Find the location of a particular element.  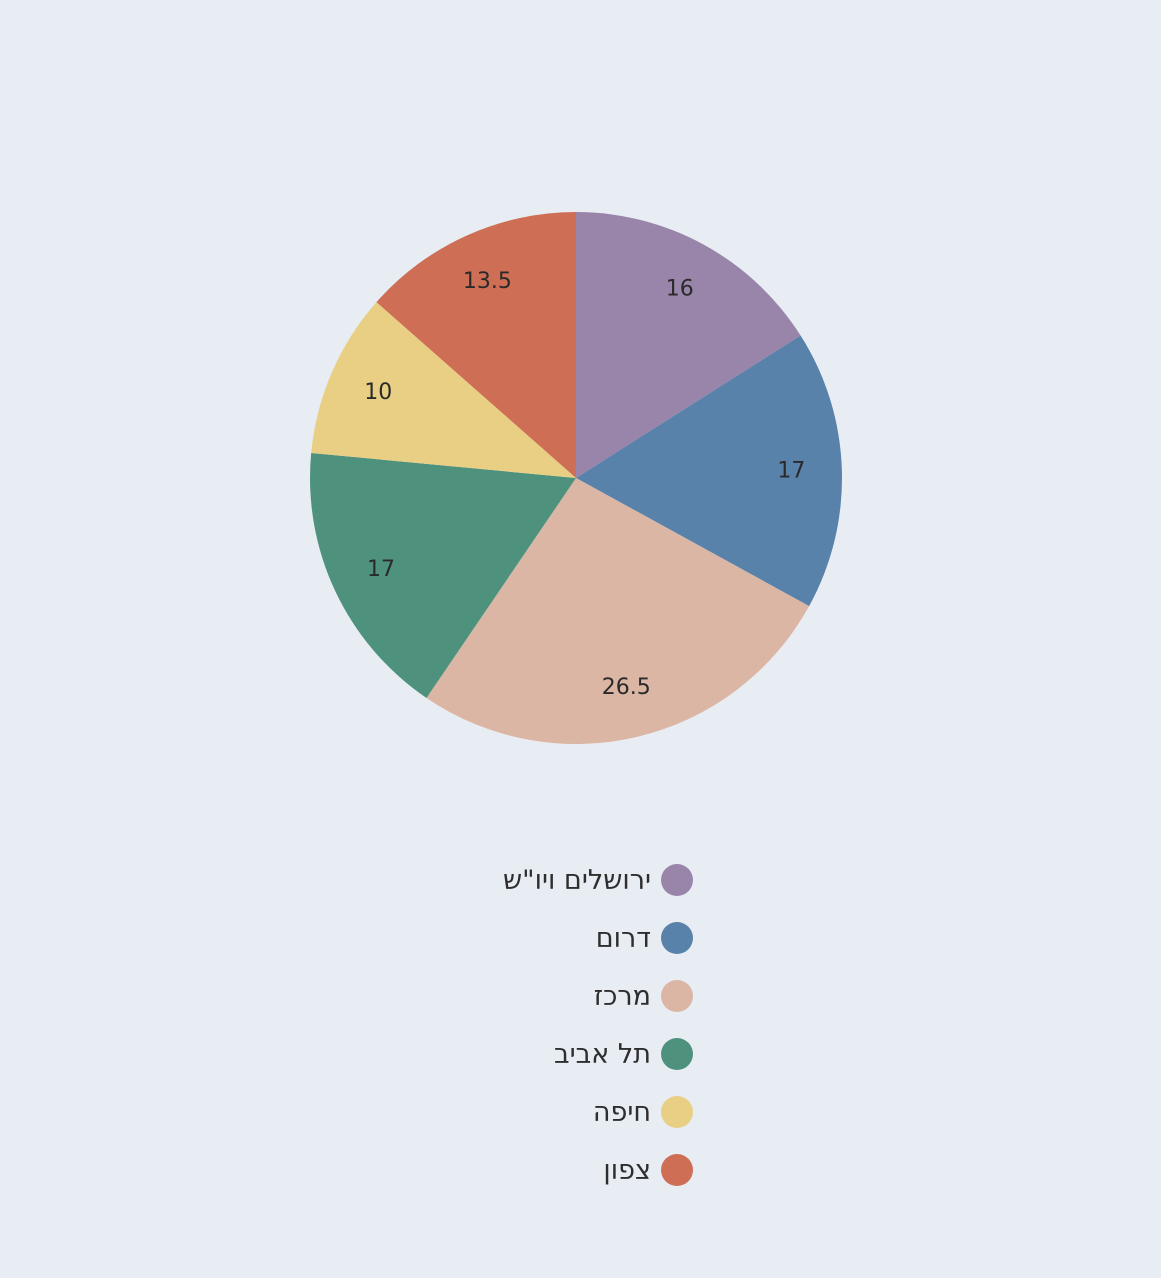

legend-item-tel-aviv: תל אביב is located at coordinates (623, 1054).